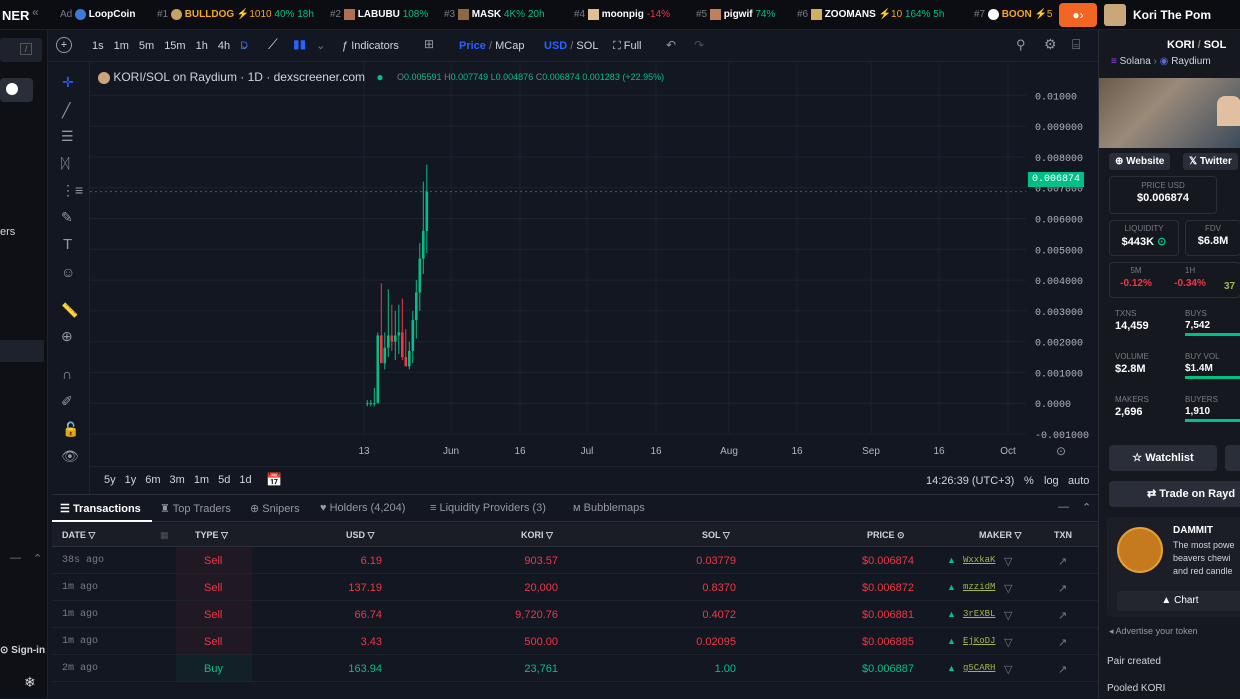 Image resolution: width=1240 pixels, height=699 pixels. I want to click on ruler-icon: 📏, so click(70, 310).